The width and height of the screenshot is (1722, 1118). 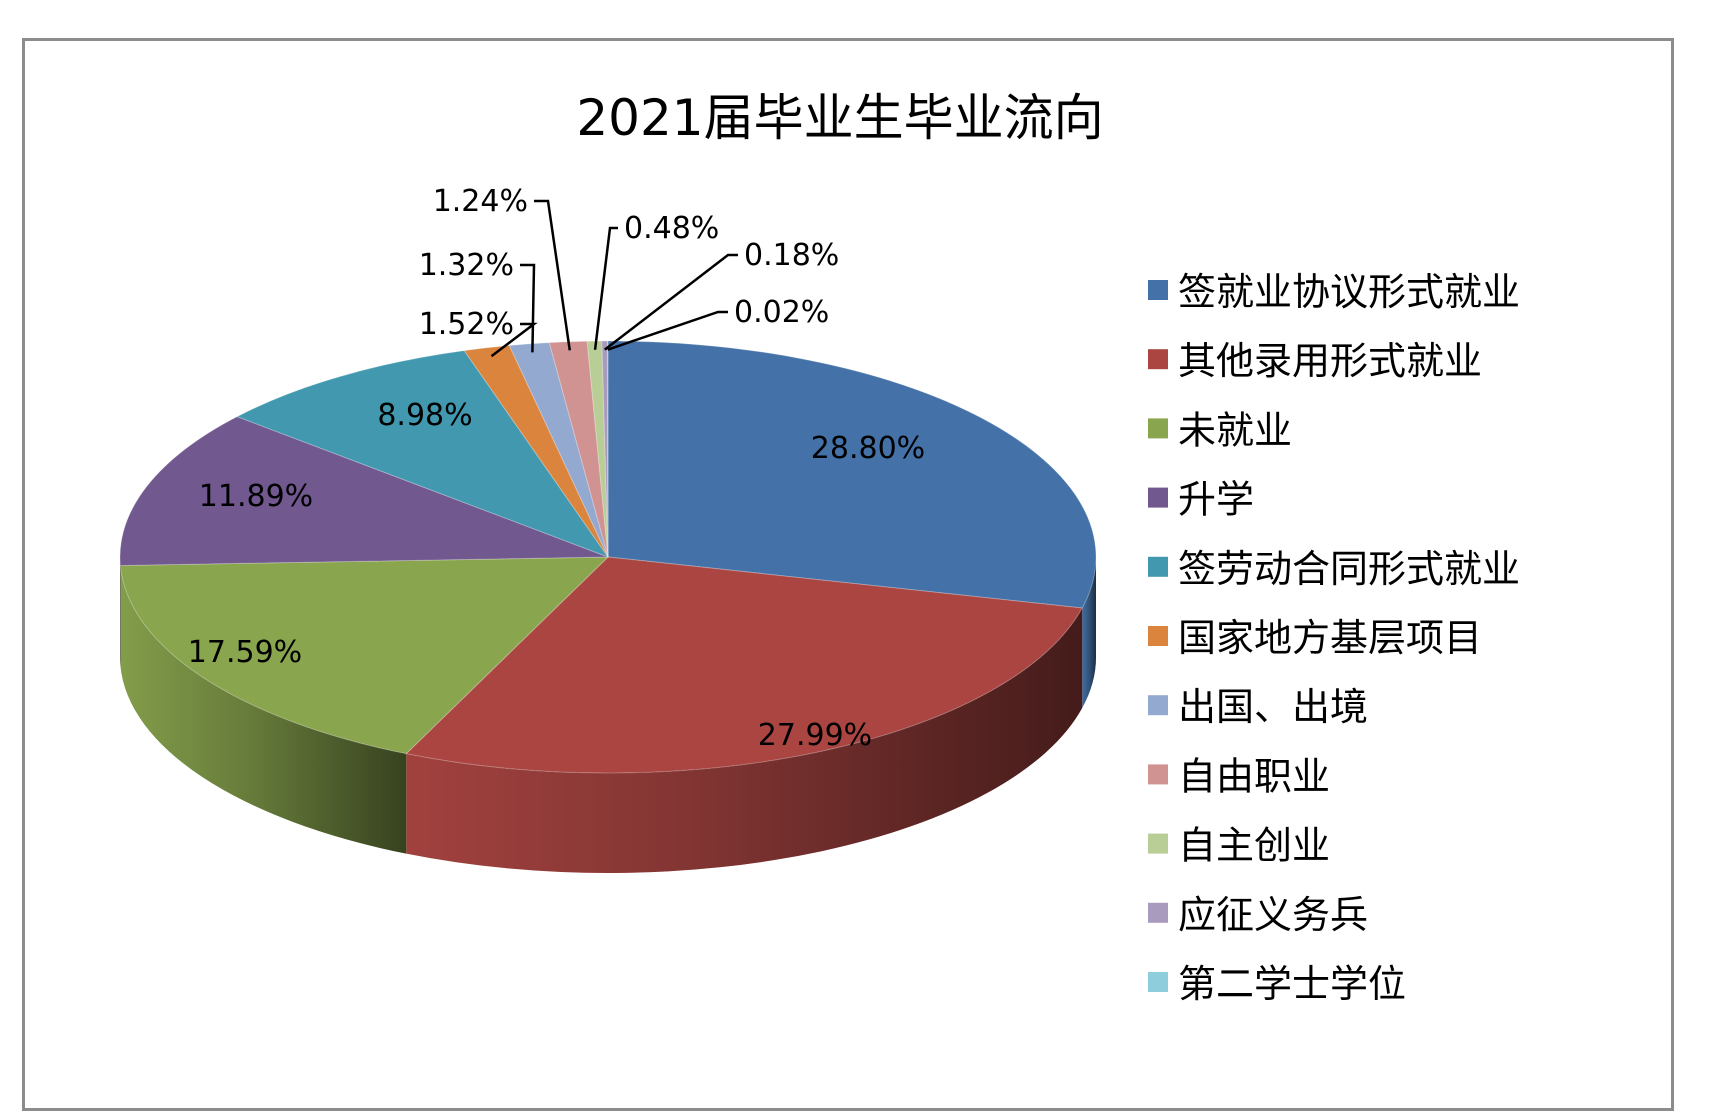 What do you see at coordinates (1349, 569) in the screenshot?
I see `legend-label-4: 签劳动合同形式就业` at bounding box center [1349, 569].